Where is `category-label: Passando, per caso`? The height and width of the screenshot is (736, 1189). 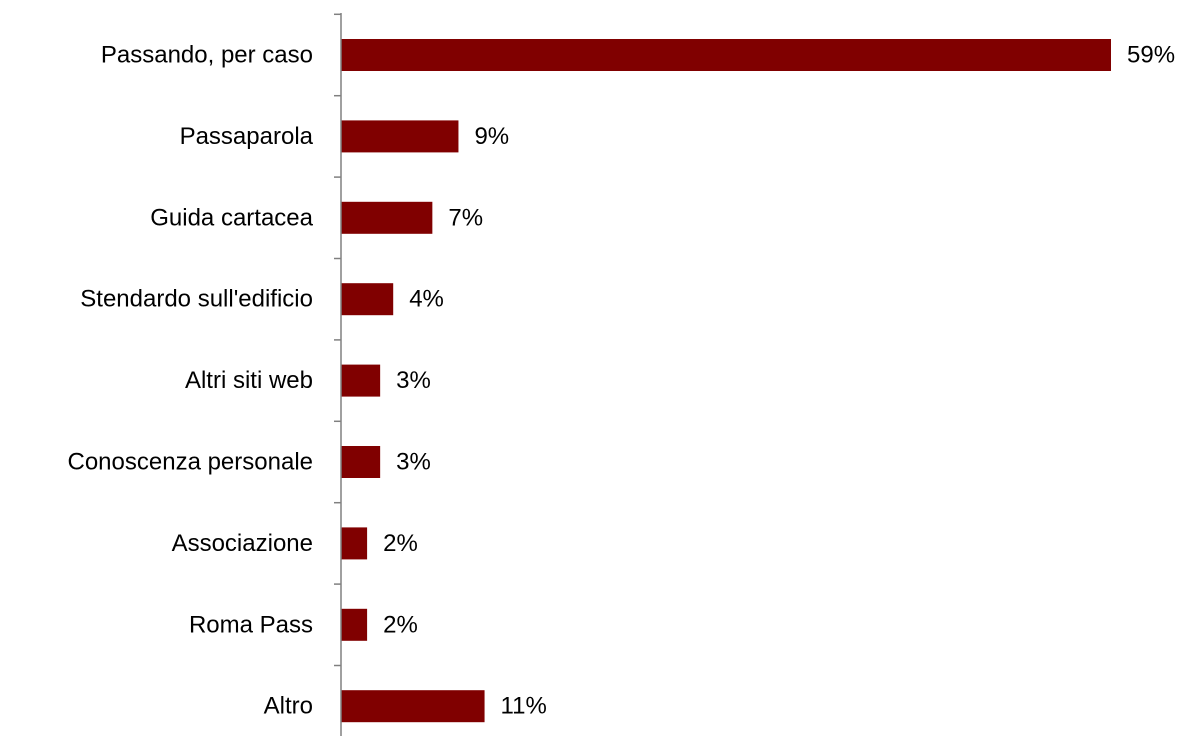
category-label: Passando, per caso is located at coordinates (207, 55).